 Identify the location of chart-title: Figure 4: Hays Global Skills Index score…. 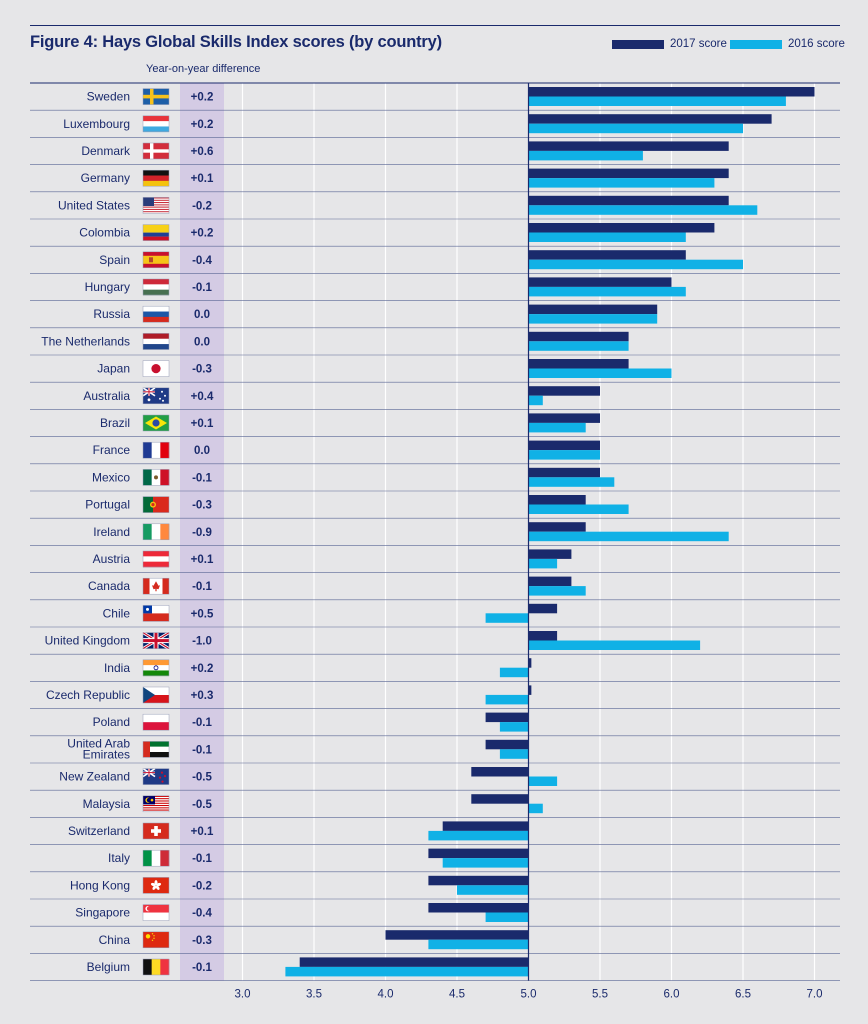
(236, 42).